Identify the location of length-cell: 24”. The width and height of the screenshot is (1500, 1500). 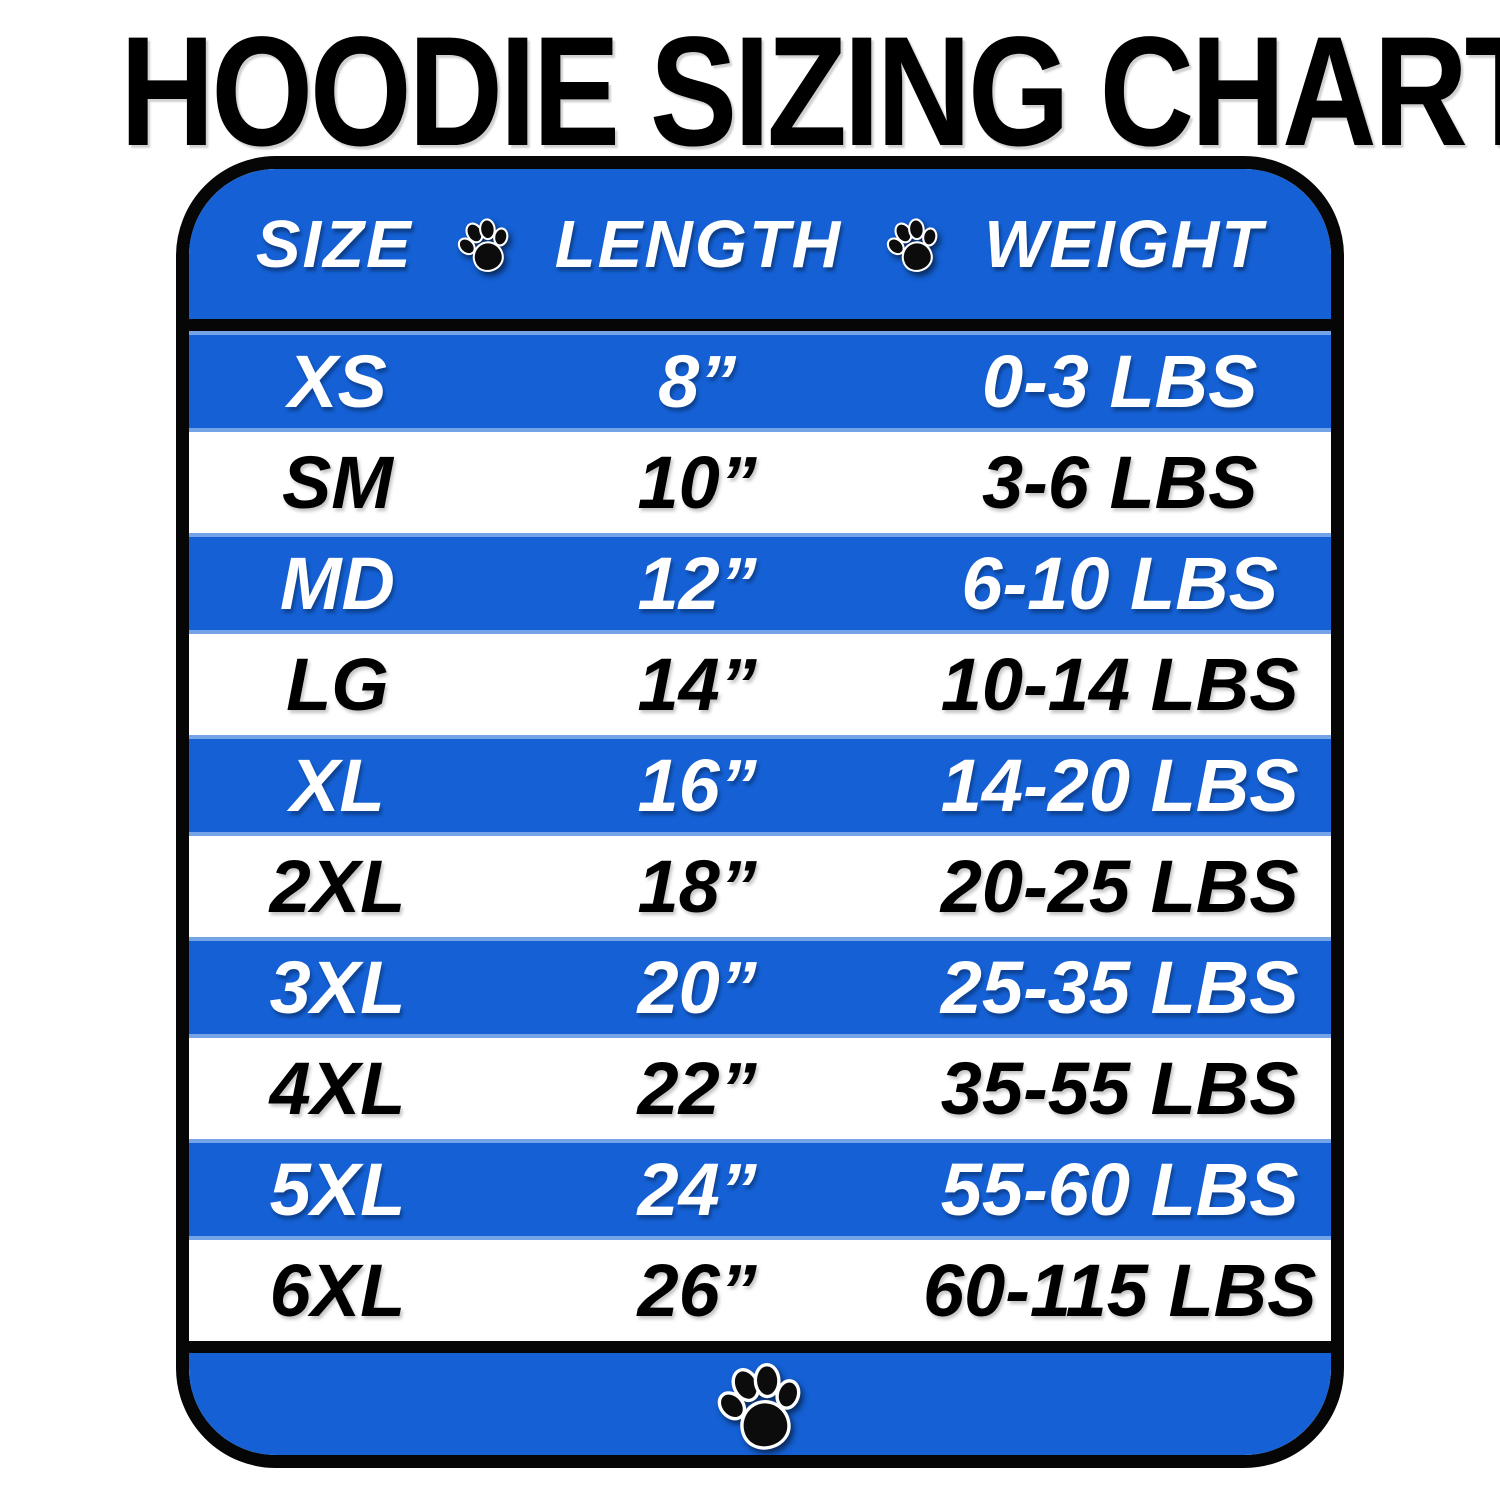
(697, 1189).